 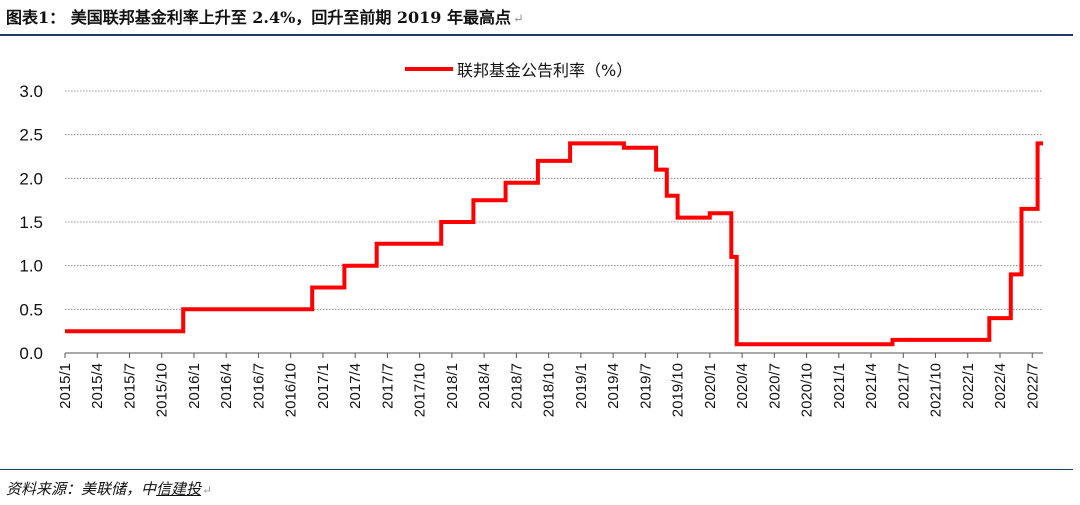 What do you see at coordinates (516, 386) in the screenshot?
I see `x-tick-label: 2018/7` at bounding box center [516, 386].